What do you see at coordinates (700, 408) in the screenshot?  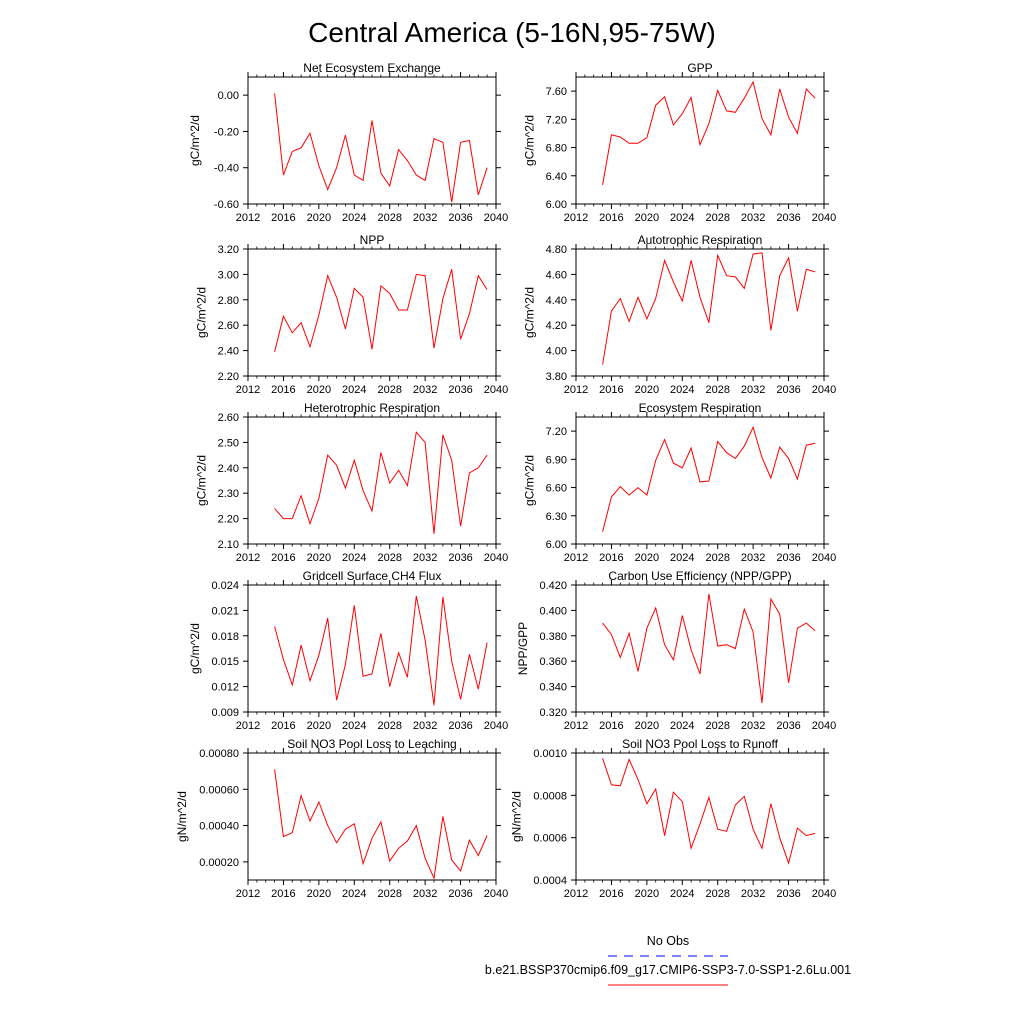 I see `panel-title: Ecosystem Respiration` at bounding box center [700, 408].